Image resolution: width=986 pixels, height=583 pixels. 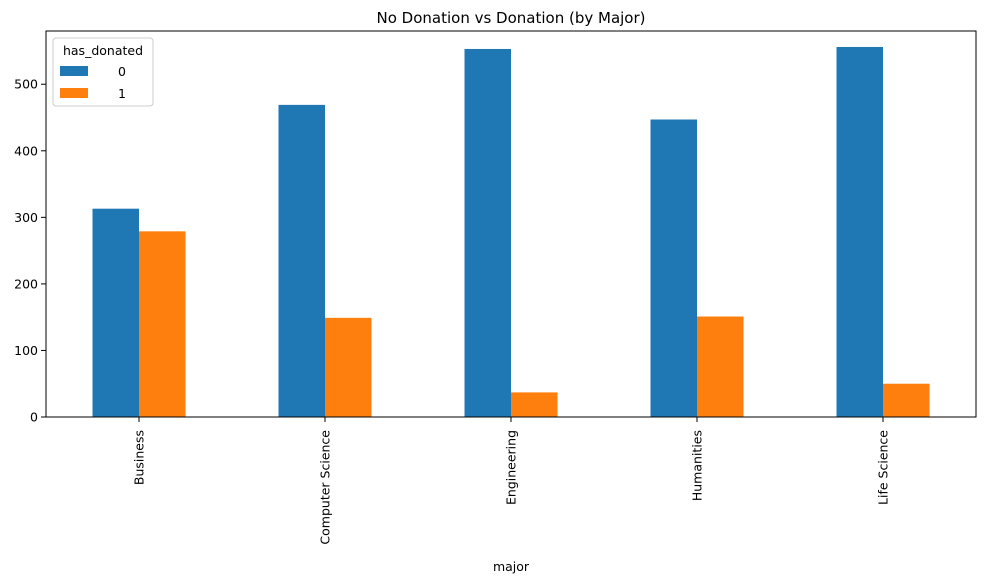 I want to click on x-tick-label: Life Science, so click(x=883, y=467).